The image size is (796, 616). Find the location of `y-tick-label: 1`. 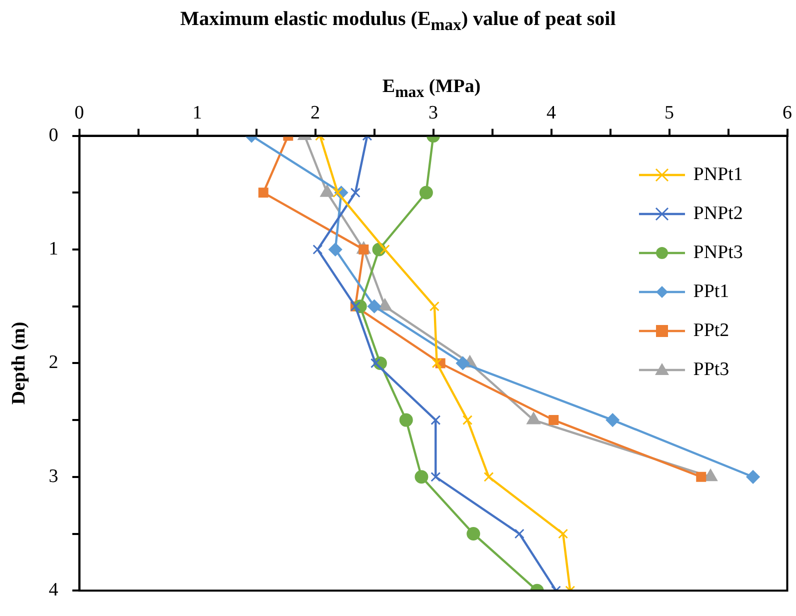

y-tick-label: 1 is located at coordinates (53, 249).